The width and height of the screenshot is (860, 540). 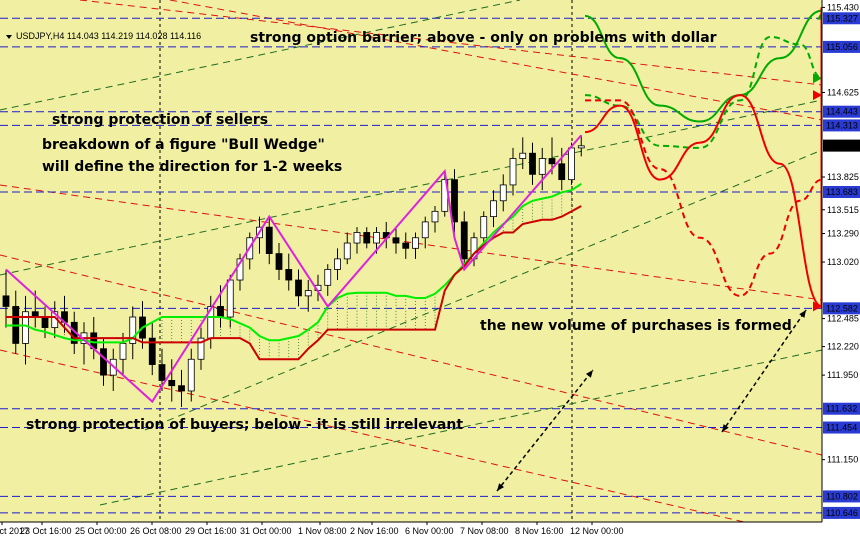 What do you see at coordinates (101, 531) in the screenshot?
I see `time-tick-2: 25 Oct 00:00` at bounding box center [101, 531].